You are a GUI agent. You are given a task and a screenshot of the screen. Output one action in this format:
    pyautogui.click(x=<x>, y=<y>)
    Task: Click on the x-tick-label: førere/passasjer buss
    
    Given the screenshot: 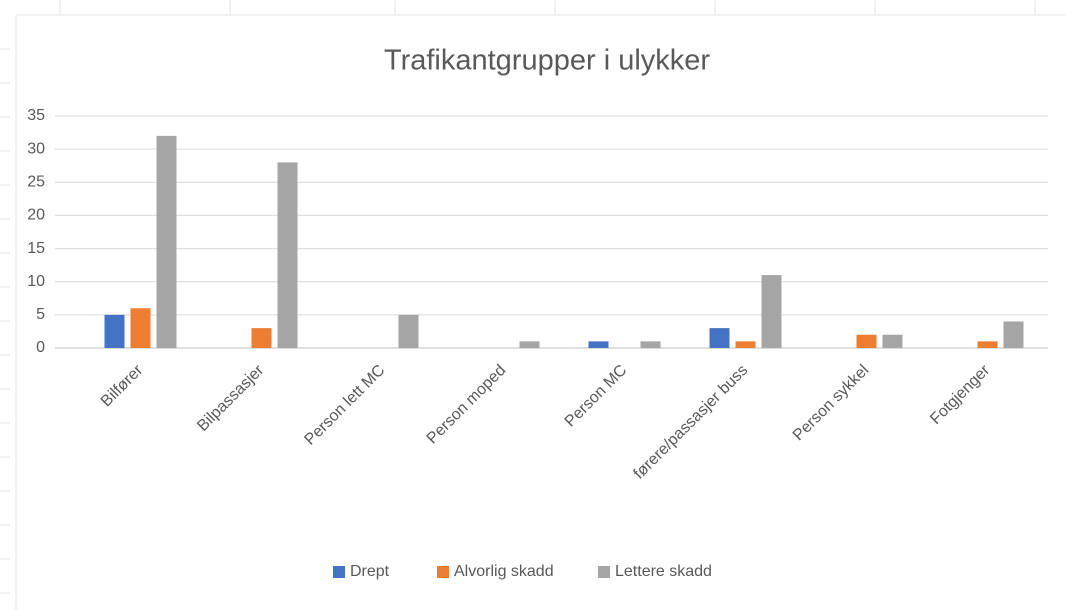 What is the action you would take?
    pyautogui.click(x=691, y=422)
    